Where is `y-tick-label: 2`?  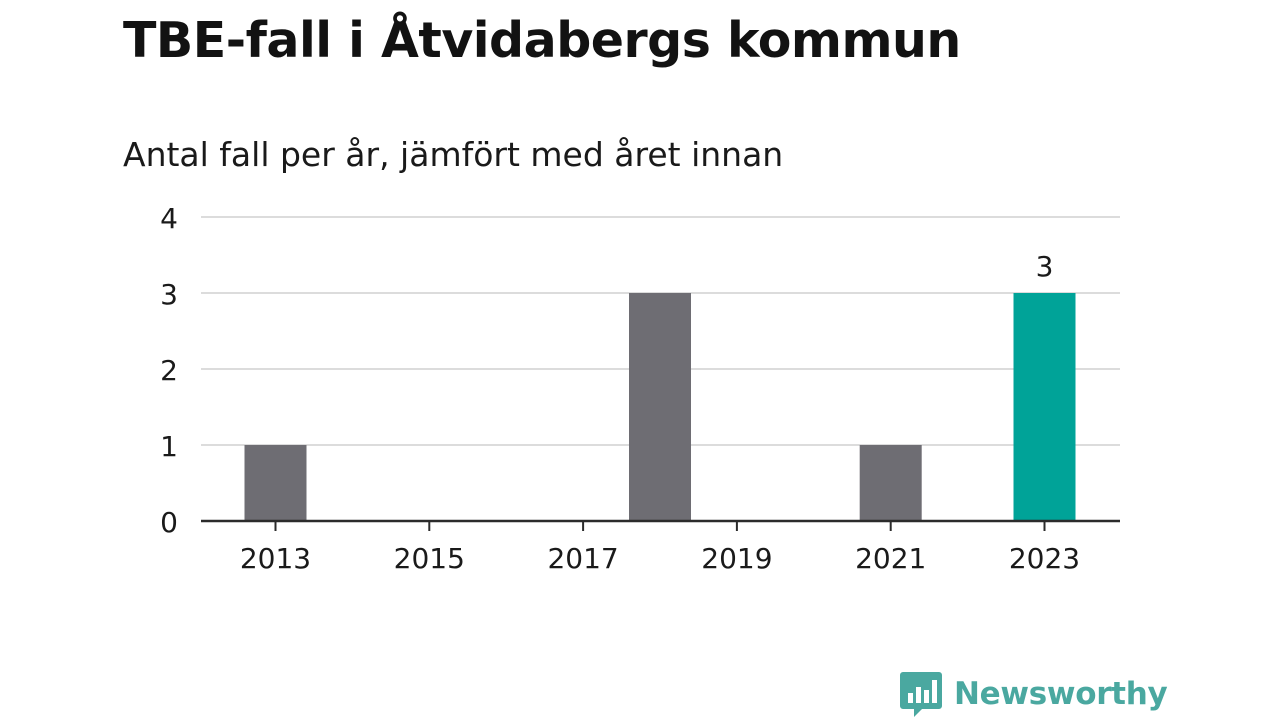
y-tick-label: 2 is located at coordinates (169, 370).